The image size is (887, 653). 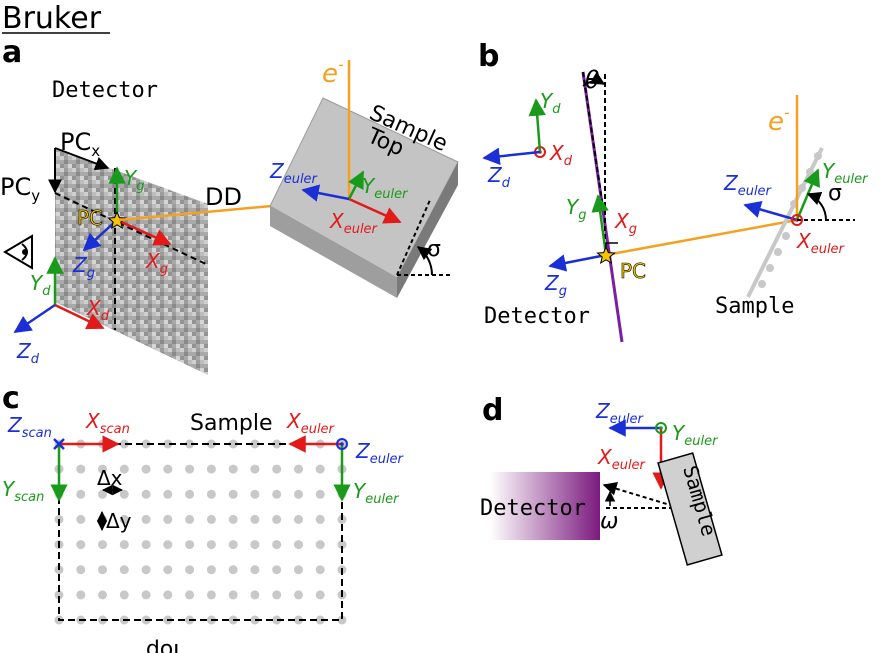 What do you see at coordinates (144, 232) in the screenshot?
I see `a-xg-arrow` at bounding box center [144, 232].